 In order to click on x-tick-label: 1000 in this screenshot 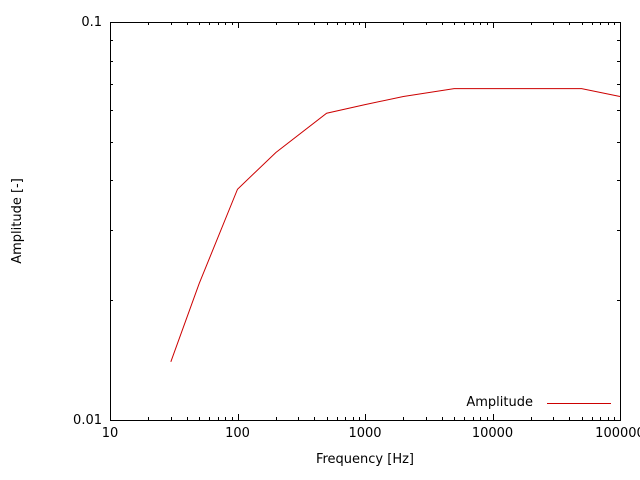, I will do `click(364, 433)`.